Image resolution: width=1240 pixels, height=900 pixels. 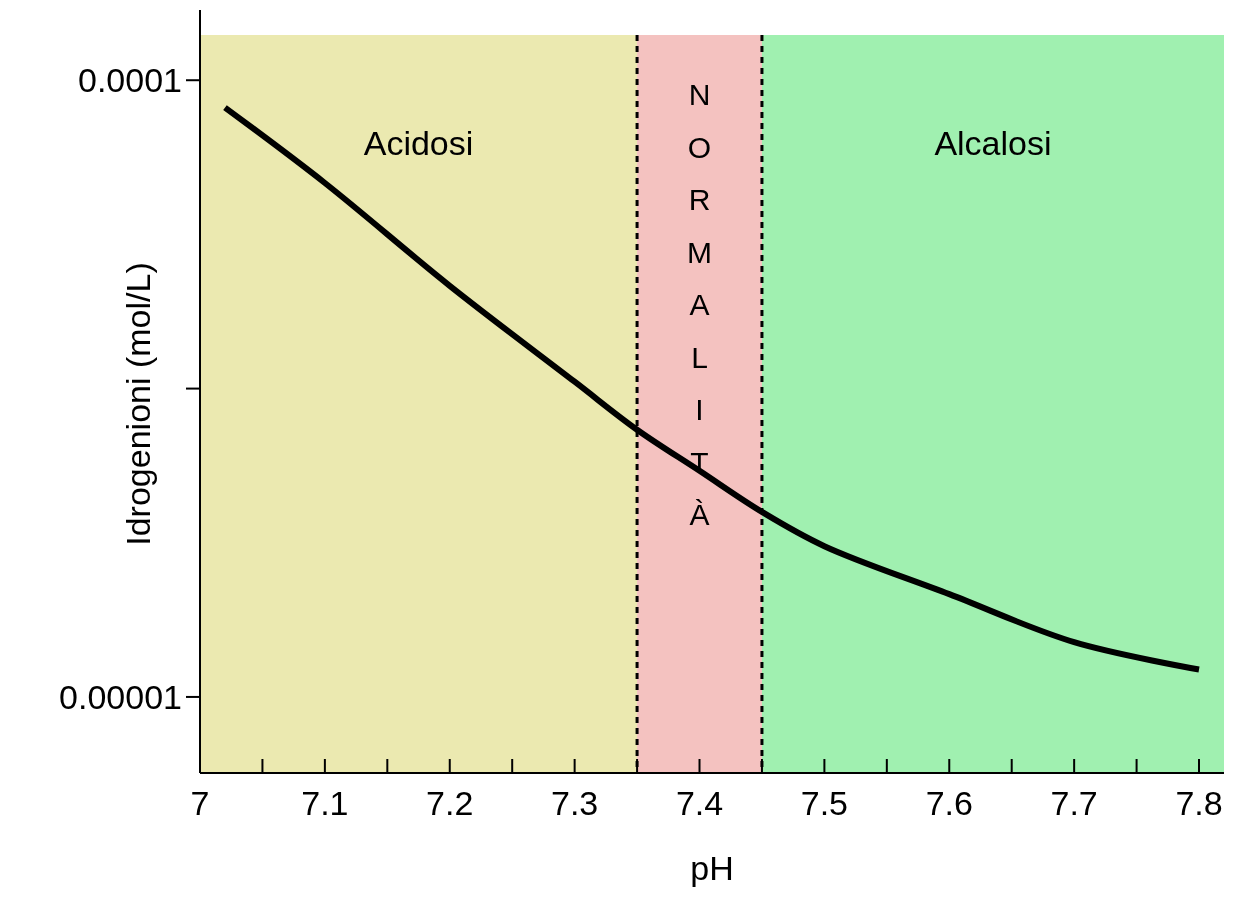 I want to click on x-tick-label: 7.2, so click(x=450, y=803).